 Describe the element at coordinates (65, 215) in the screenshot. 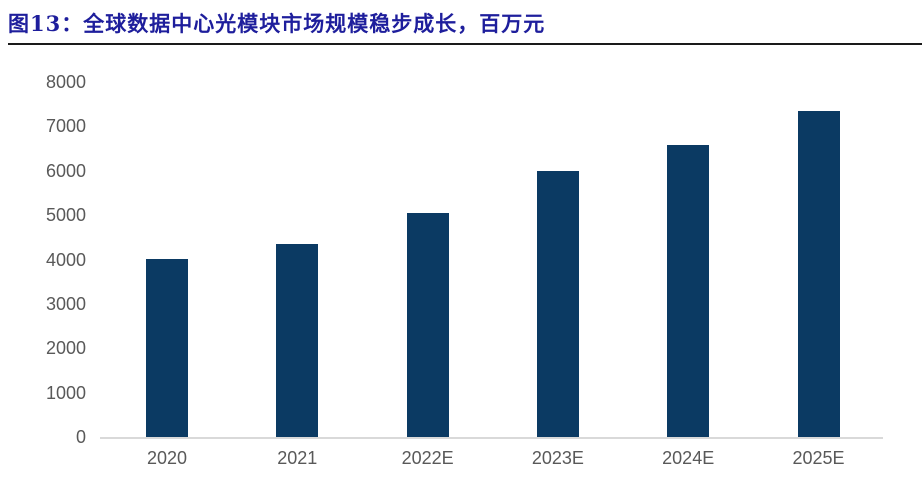

I see `y-tick-5000: 5000` at that location.